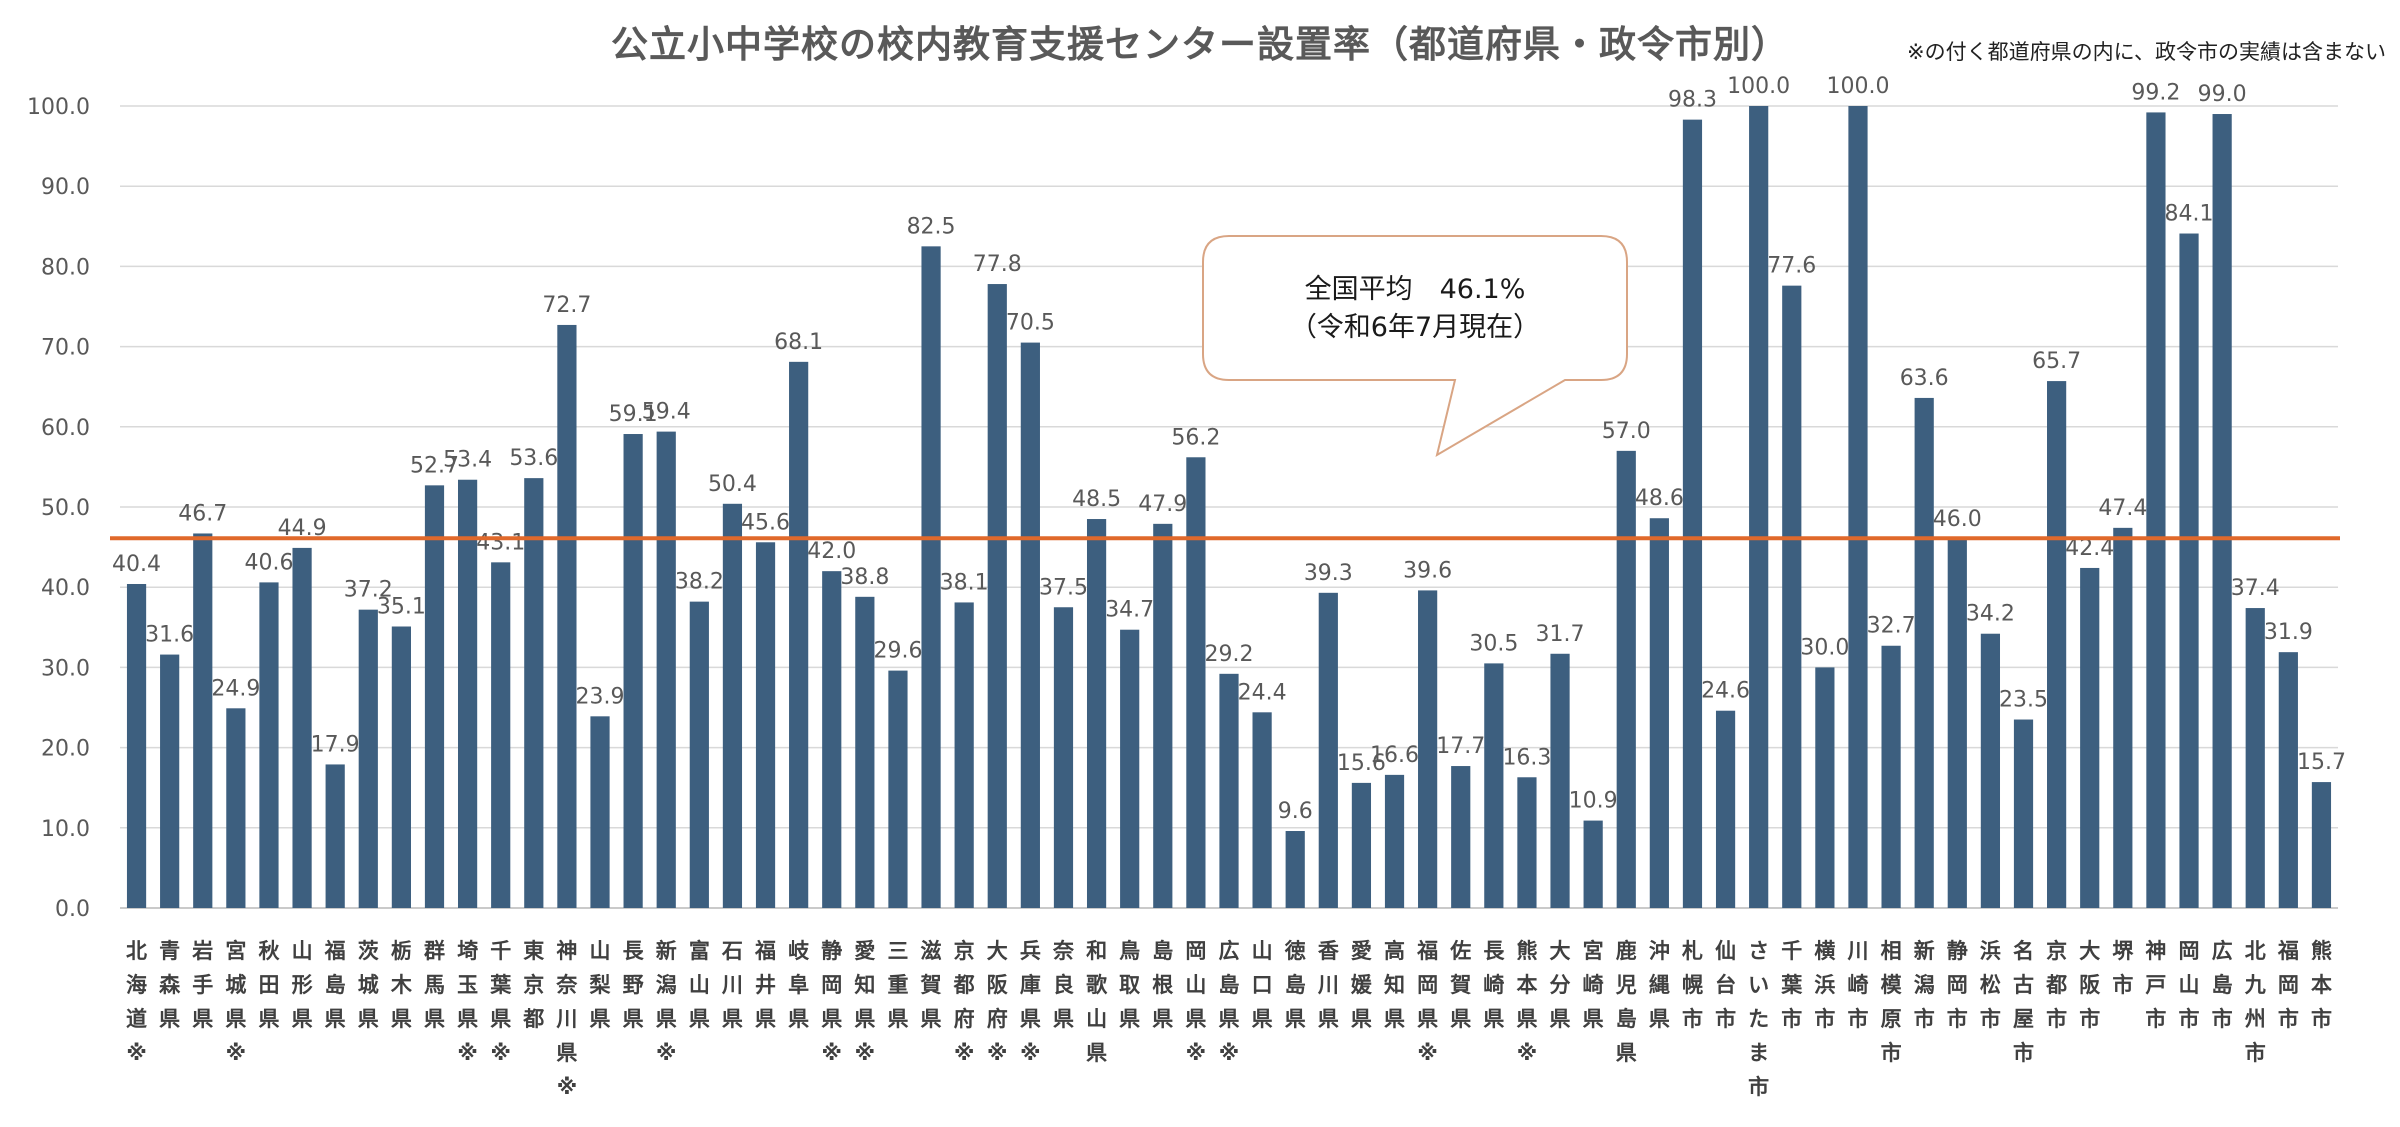 This screenshot has width=2400, height=1127. What do you see at coordinates (2122, 508) in the screenshot?
I see `data-label: 47.4` at bounding box center [2122, 508].